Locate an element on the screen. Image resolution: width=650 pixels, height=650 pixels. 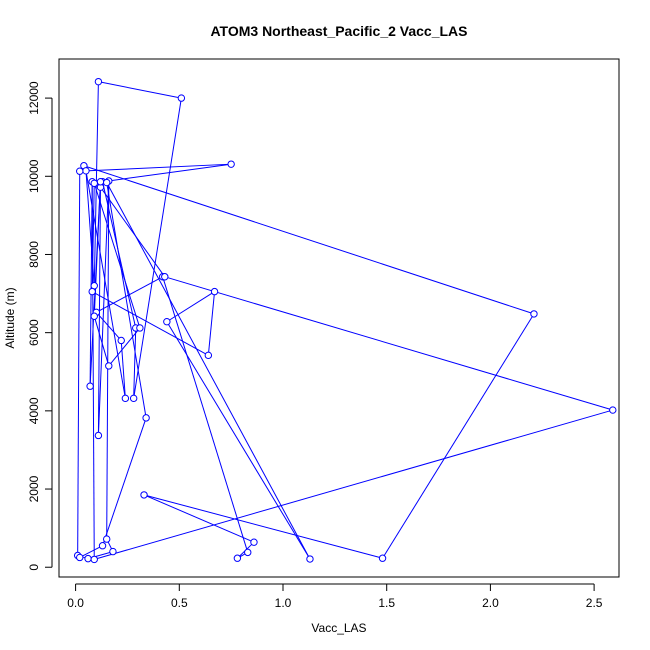
y-tick-label: 0 is located at coordinates (34, 567).